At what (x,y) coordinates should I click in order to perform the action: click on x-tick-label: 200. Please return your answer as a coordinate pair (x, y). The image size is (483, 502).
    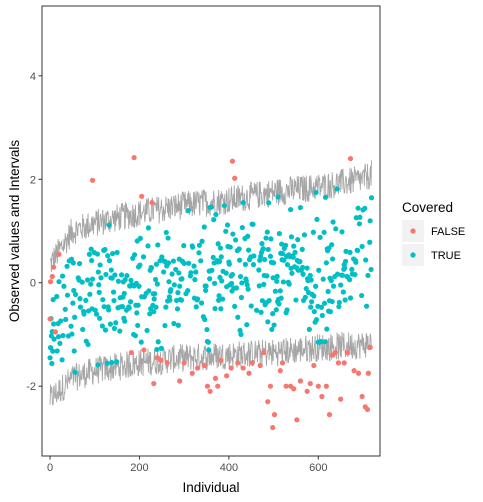
    Looking at the image, I should click on (139, 468).